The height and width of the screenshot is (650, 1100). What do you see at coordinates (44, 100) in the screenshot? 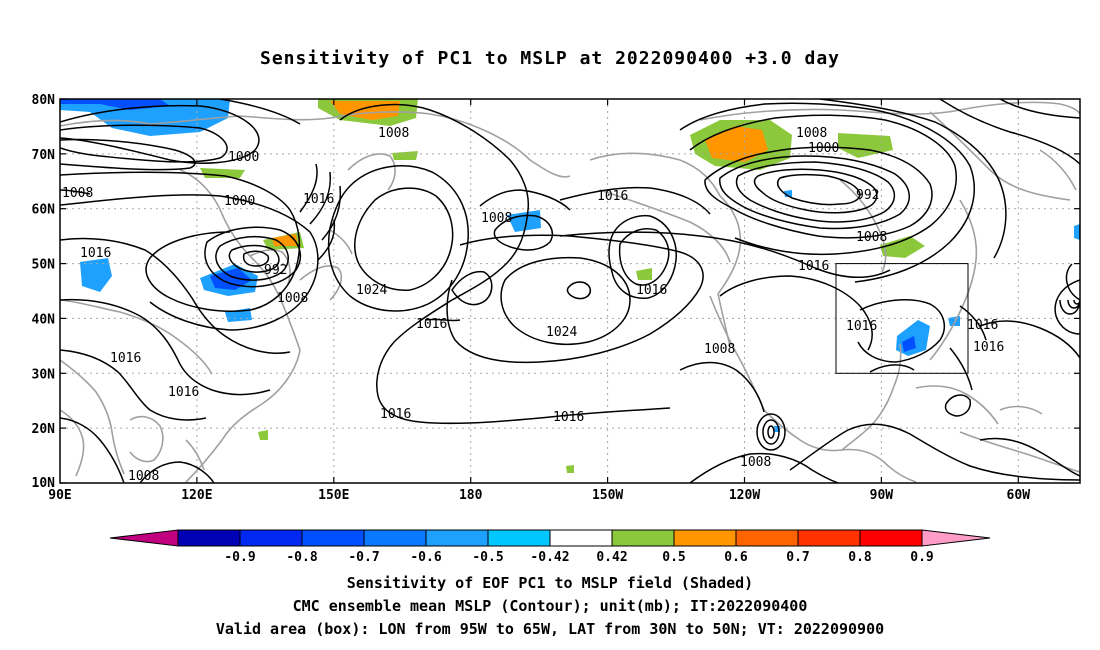
I see `lat-label: 80N` at bounding box center [44, 100].